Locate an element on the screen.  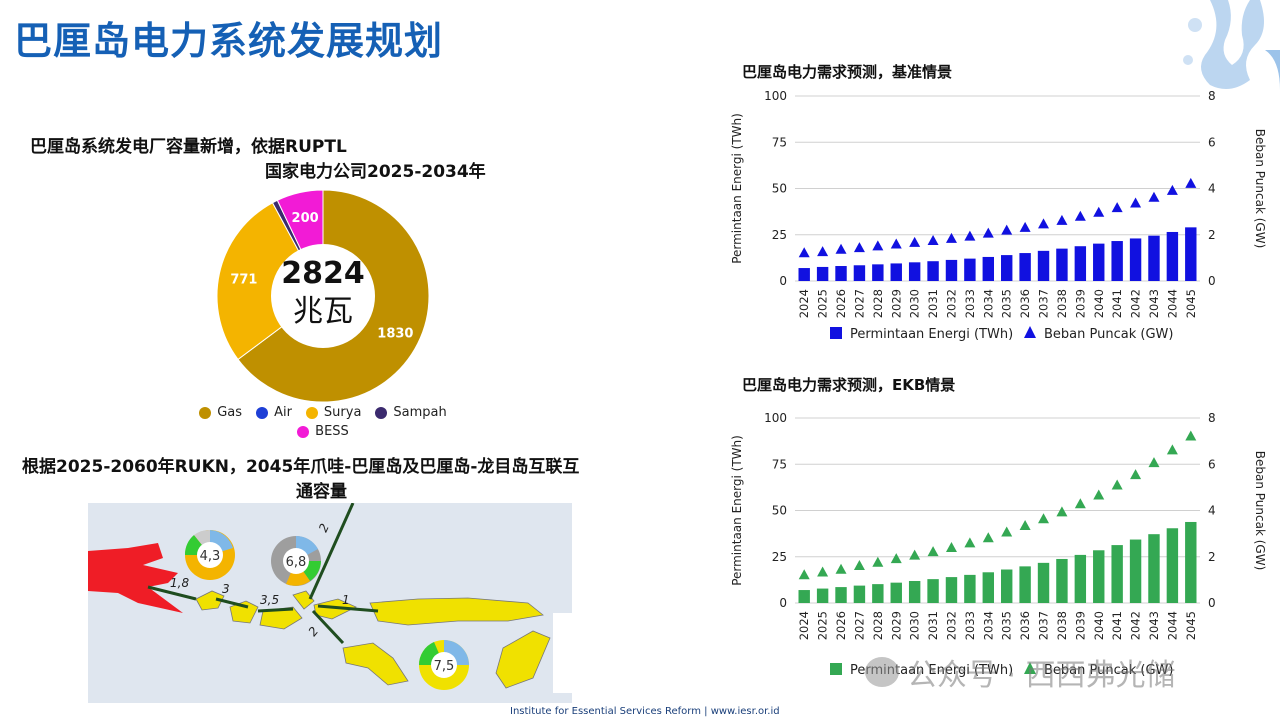
peak-marker-2043 is located at coordinates (1154, 196).